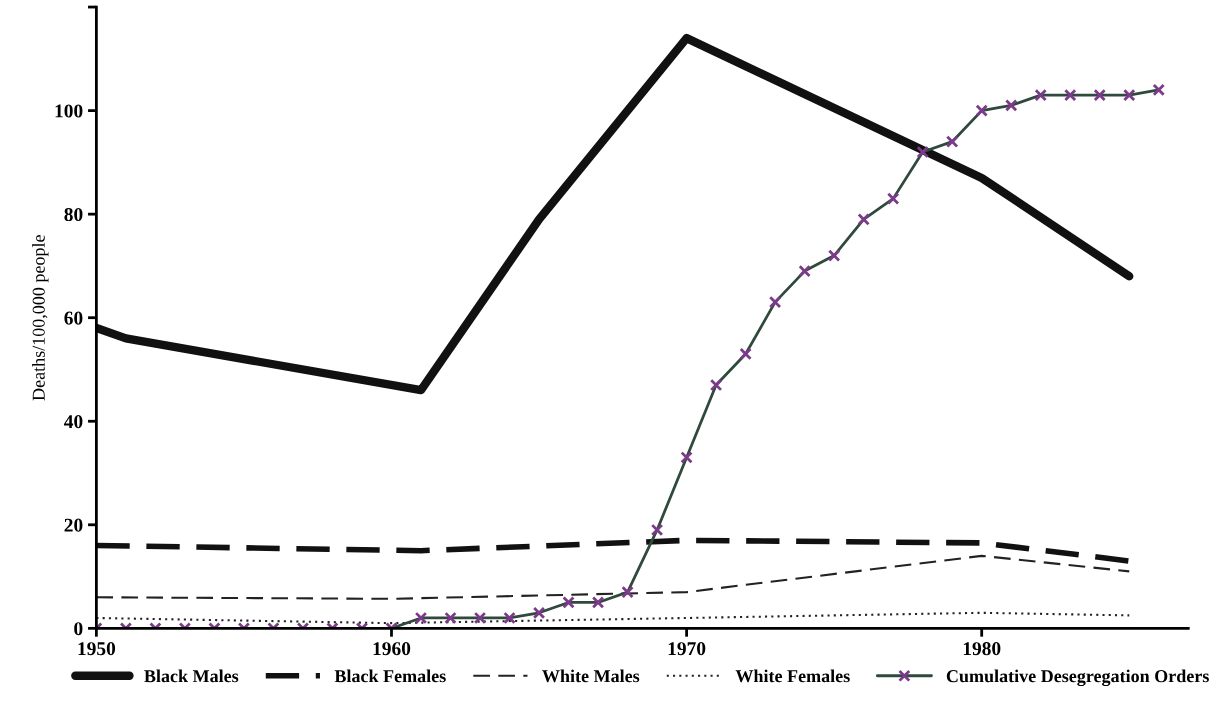 This screenshot has height=706, width=1220. I want to click on x-tick-label: 1970, so click(687, 649).